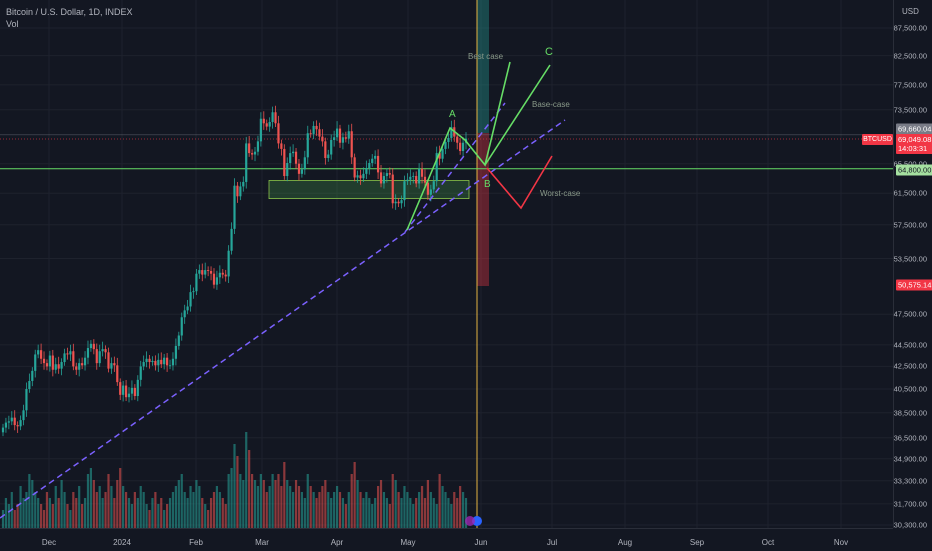 The width and height of the screenshot is (932, 551). What do you see at coordinates (477, 521) in the screenshot?
I see `event-icon` at bounding box center [477, 521].